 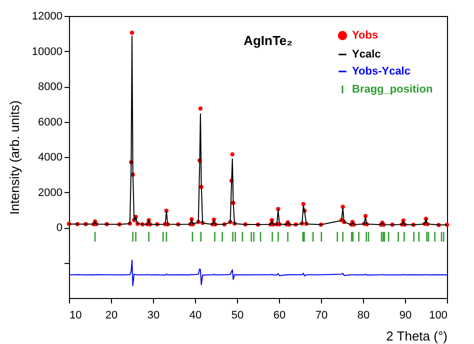 I want to click on y-tick-label: 10000, so click(x=47, y=52).